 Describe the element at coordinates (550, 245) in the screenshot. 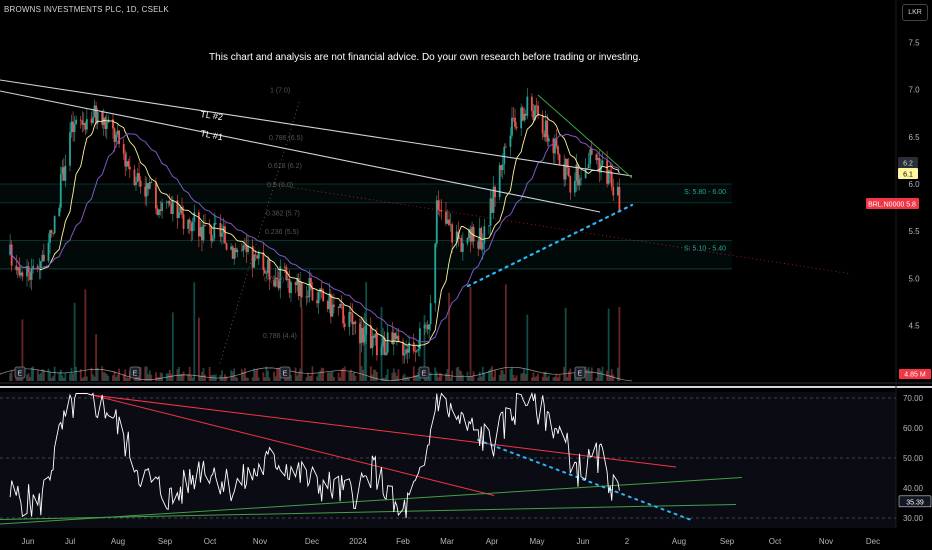

I see `support-dotted-line` at that location.